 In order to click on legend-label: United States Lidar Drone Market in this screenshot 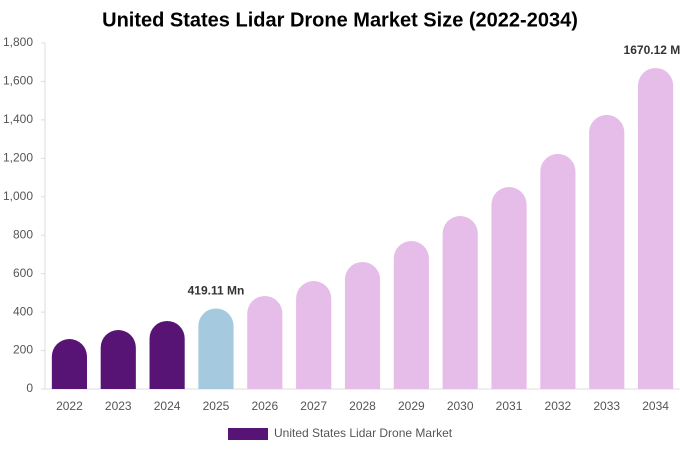, I will do `click(363, 433)`.